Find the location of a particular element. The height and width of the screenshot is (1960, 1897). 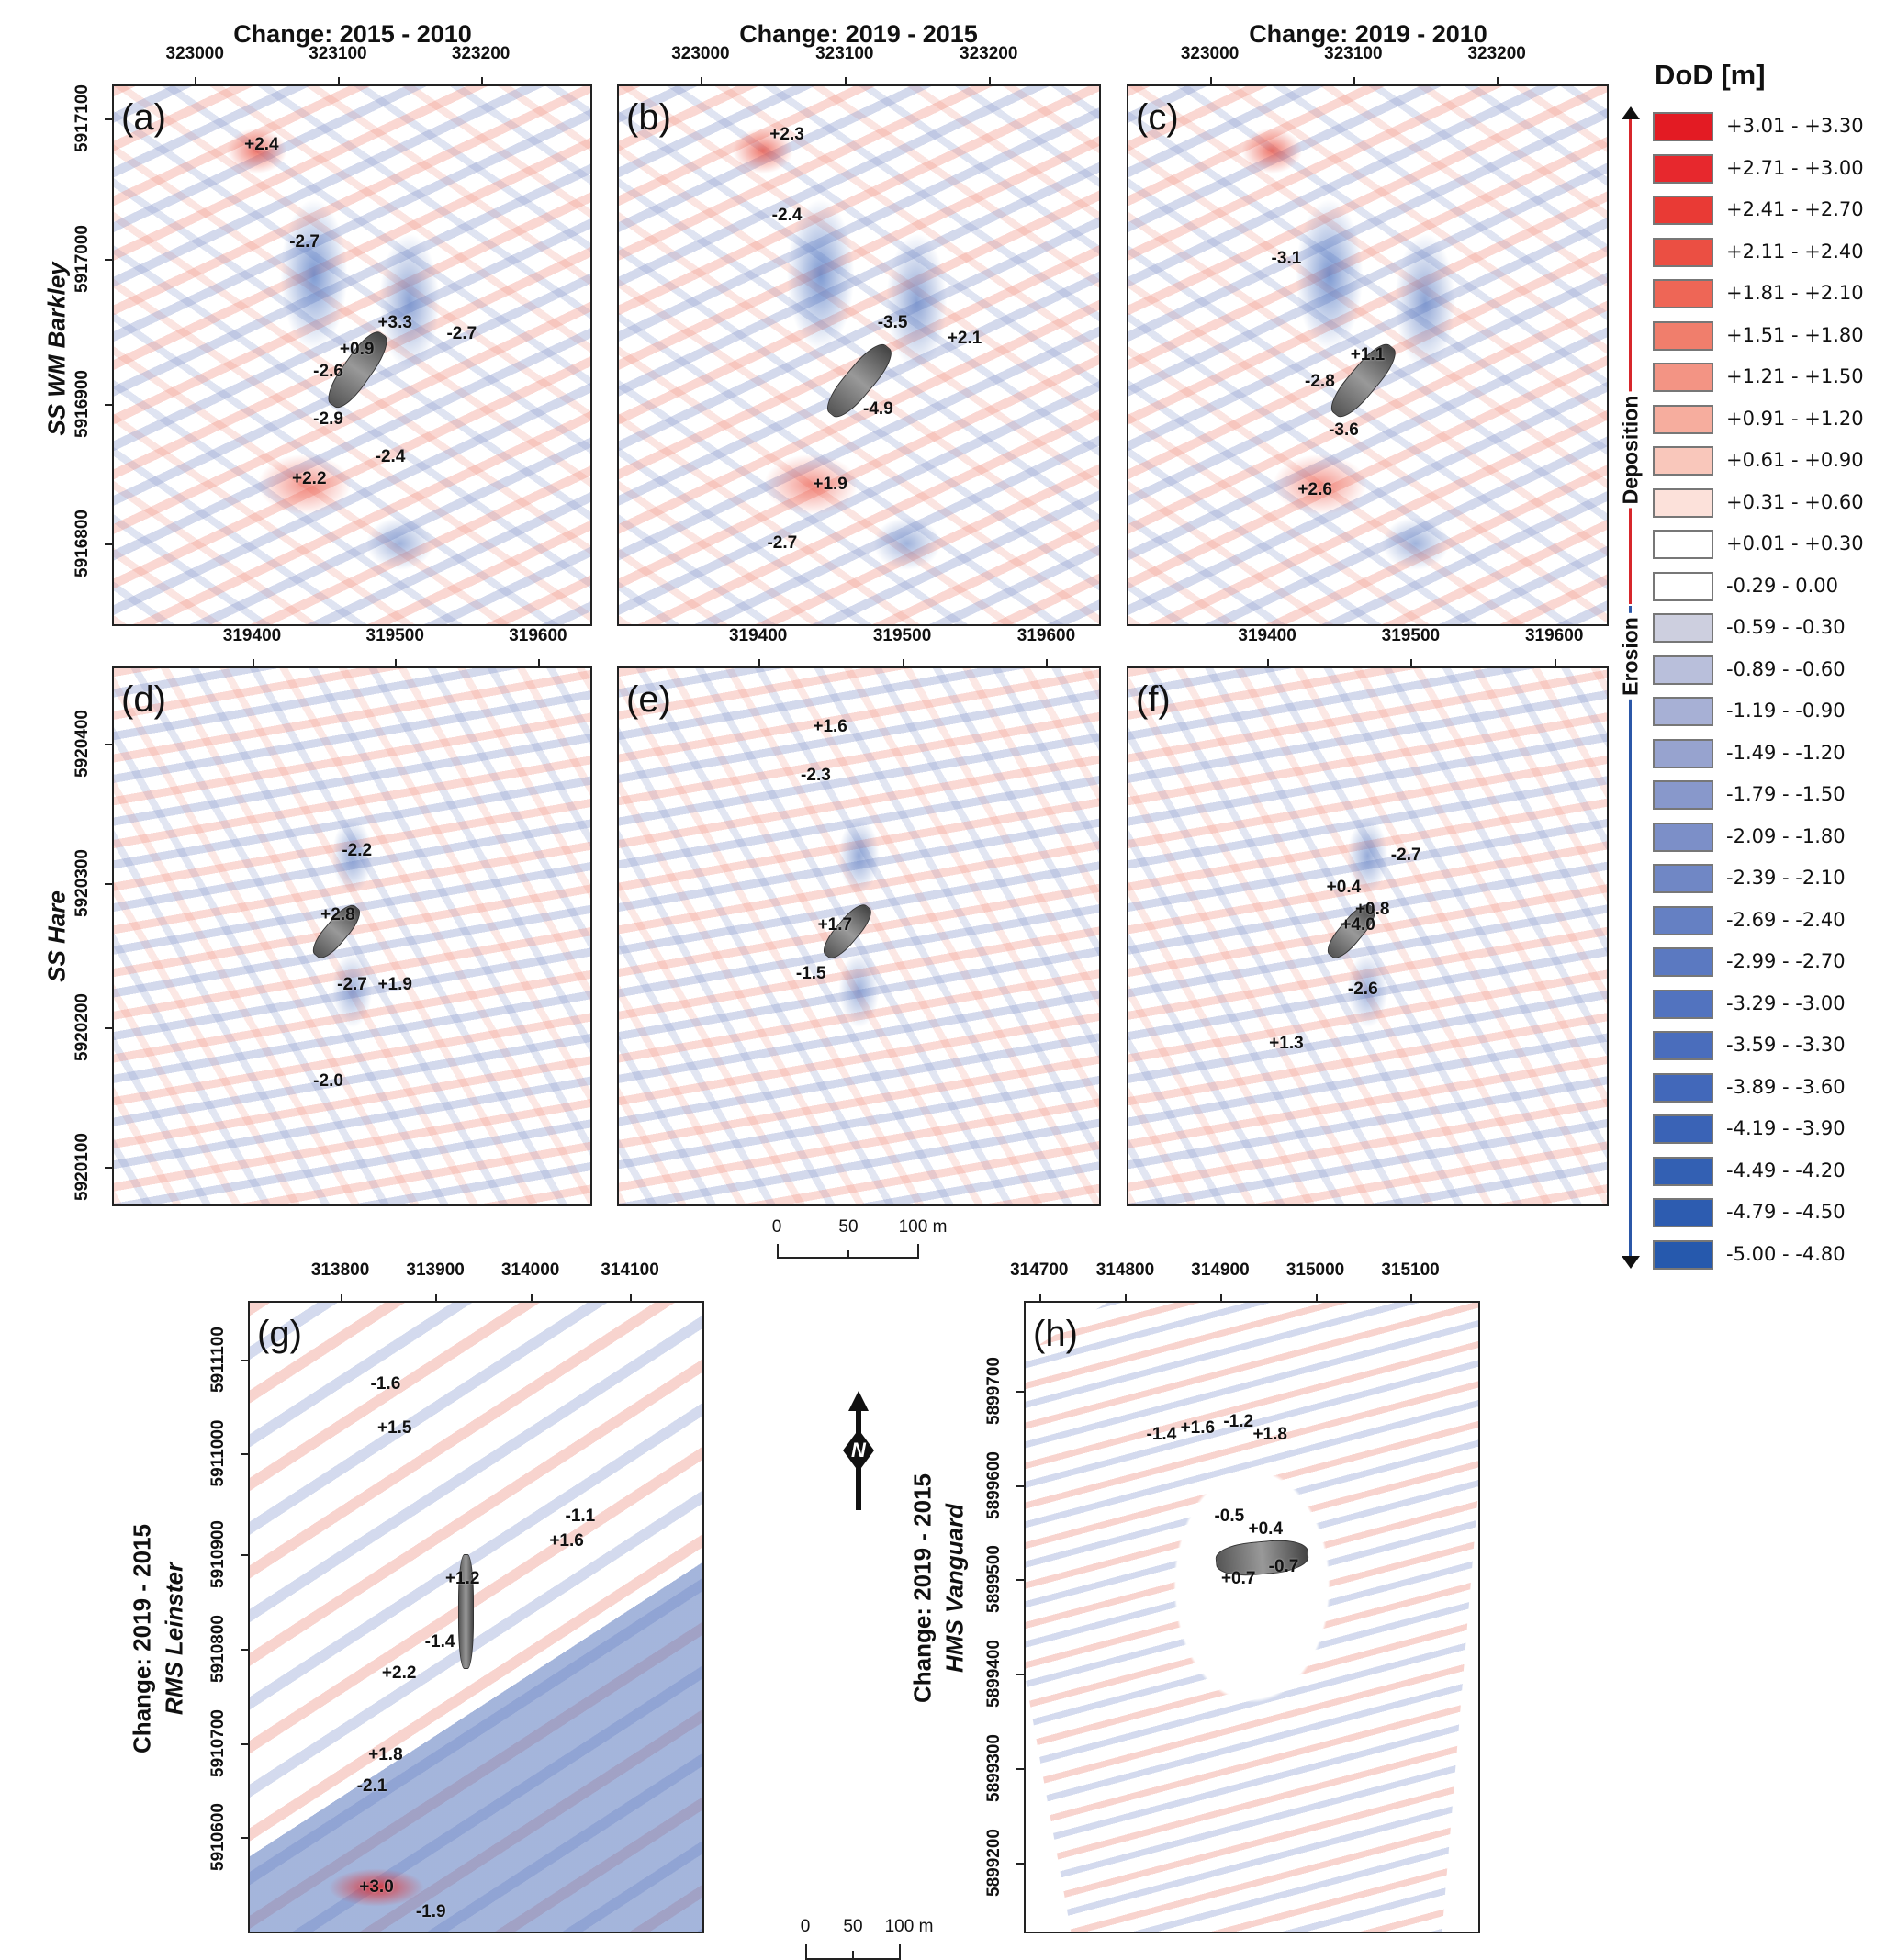

legend-range-label: -4.49 - -4.20 is located at coordinates (1786, 1170).